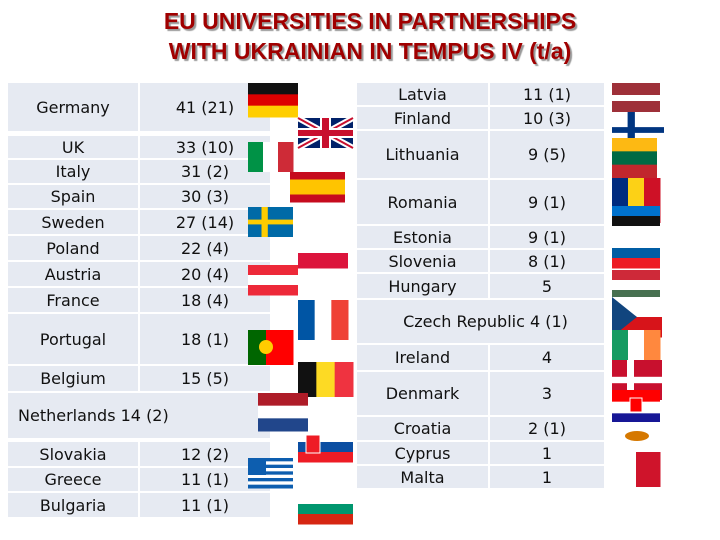 This screenshot has width=720, height=540. I want to click on country-cell: Sweden, so click(73, 222).